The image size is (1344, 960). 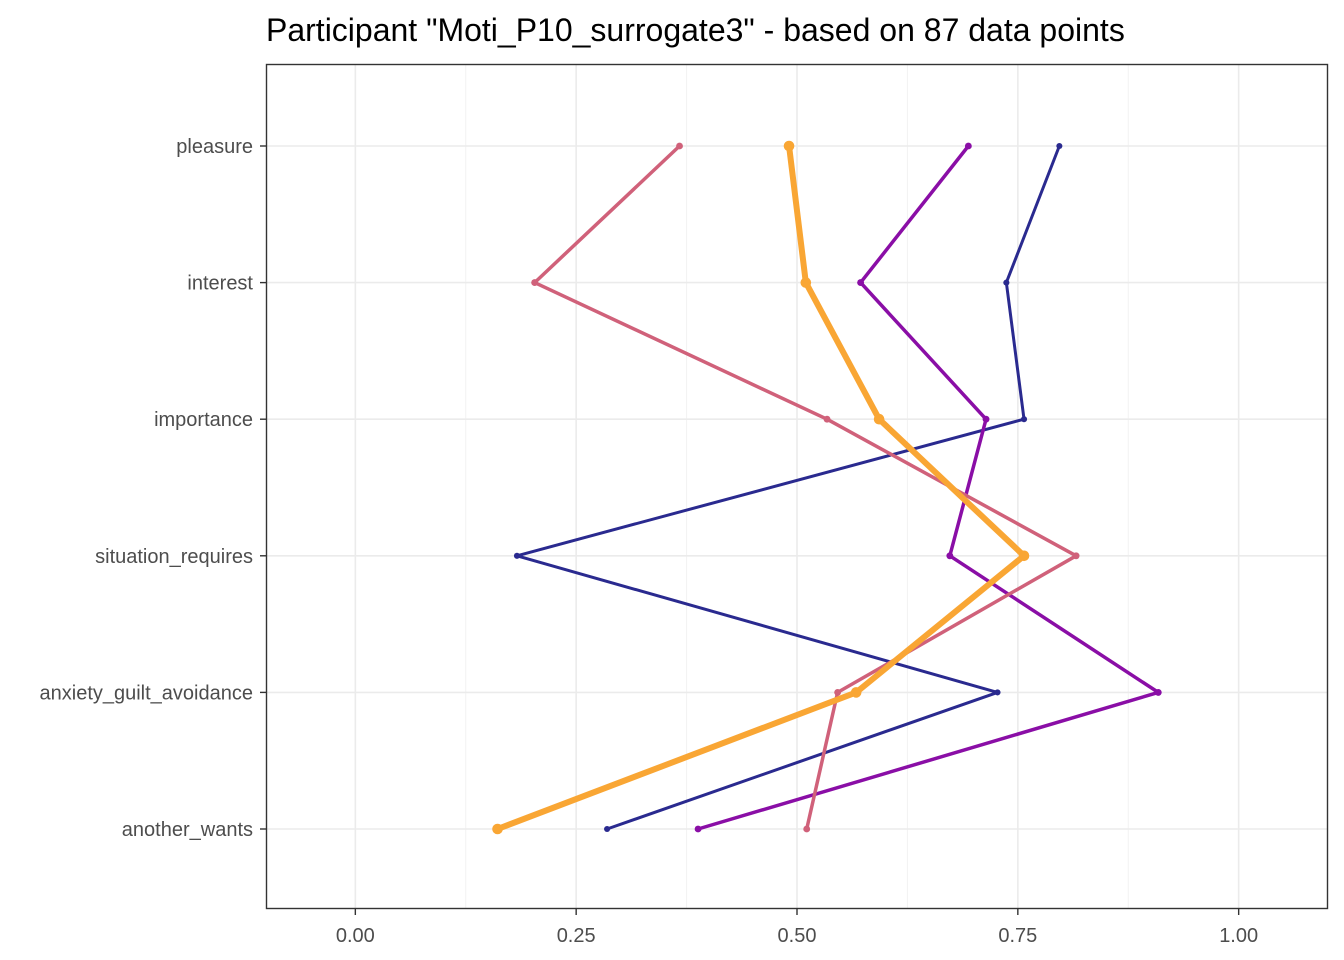 I want to click on x-tick-label: 0.00, so click(x=355, y=936).